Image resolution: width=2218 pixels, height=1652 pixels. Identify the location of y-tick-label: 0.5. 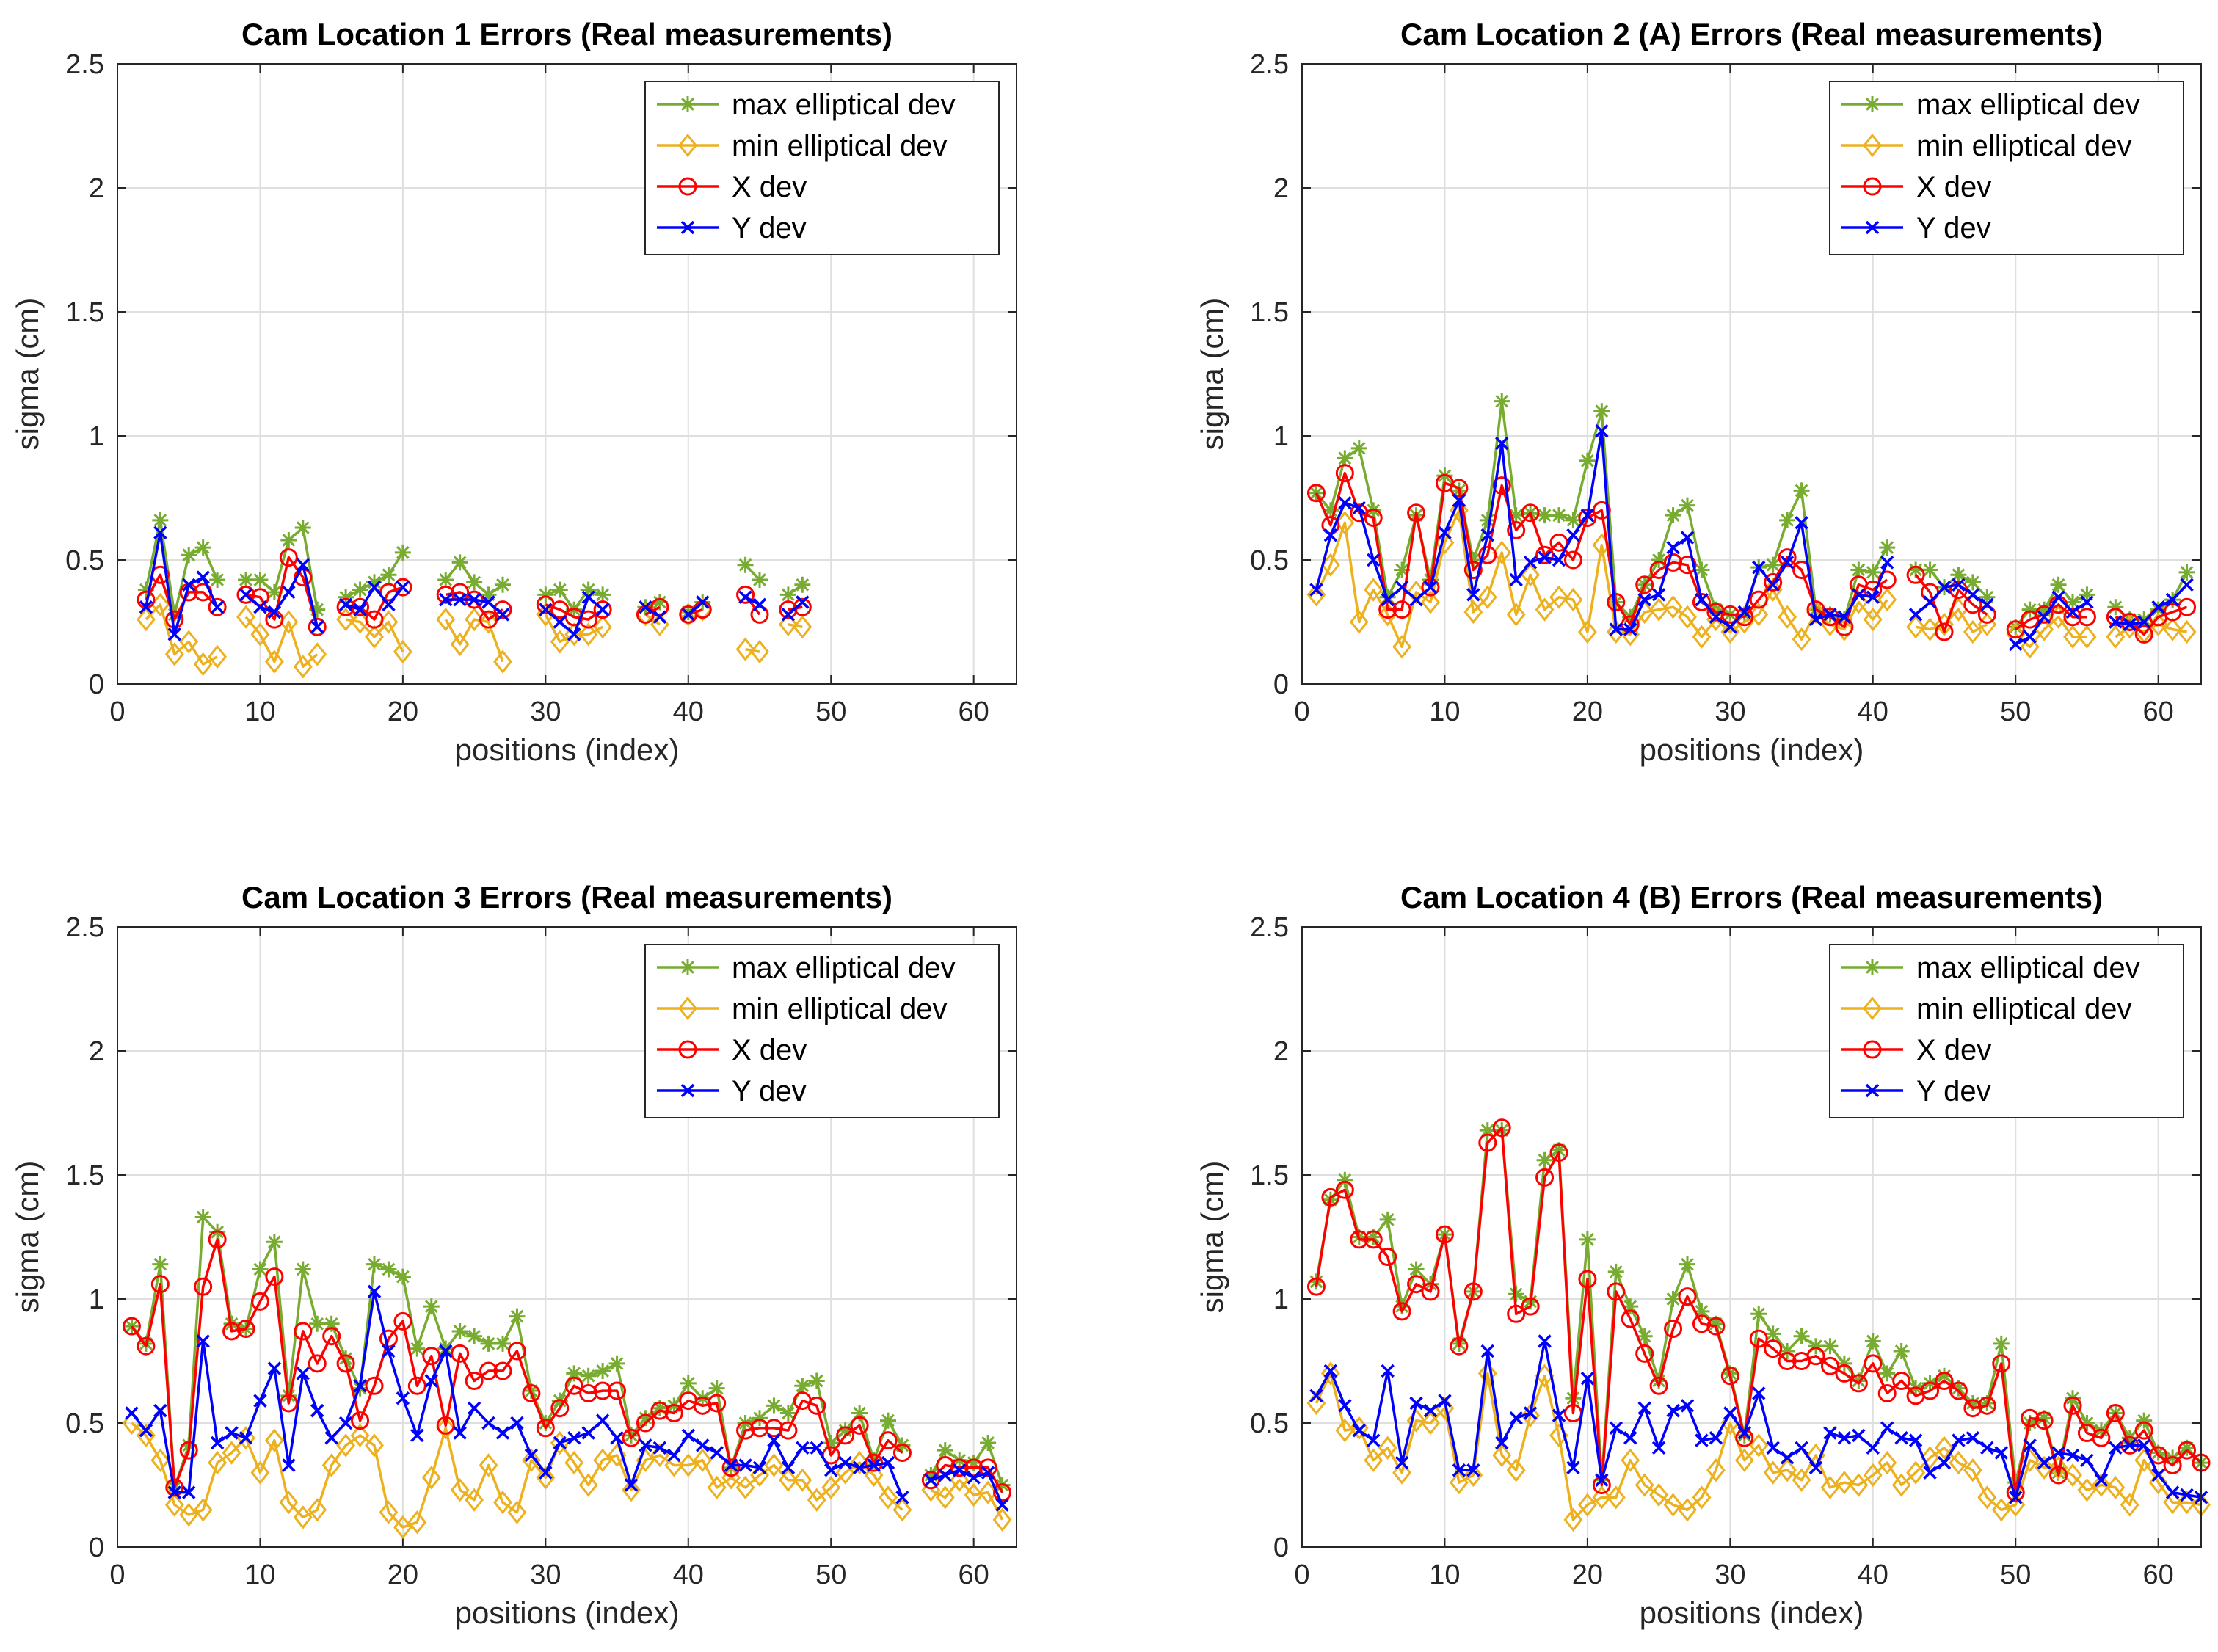
(1269, 560).